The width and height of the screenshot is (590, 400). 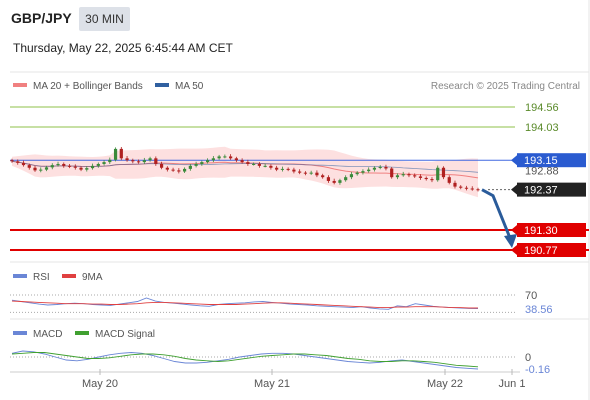 I want to click on support-2-label: 190.77, so click(x=541, y=251).